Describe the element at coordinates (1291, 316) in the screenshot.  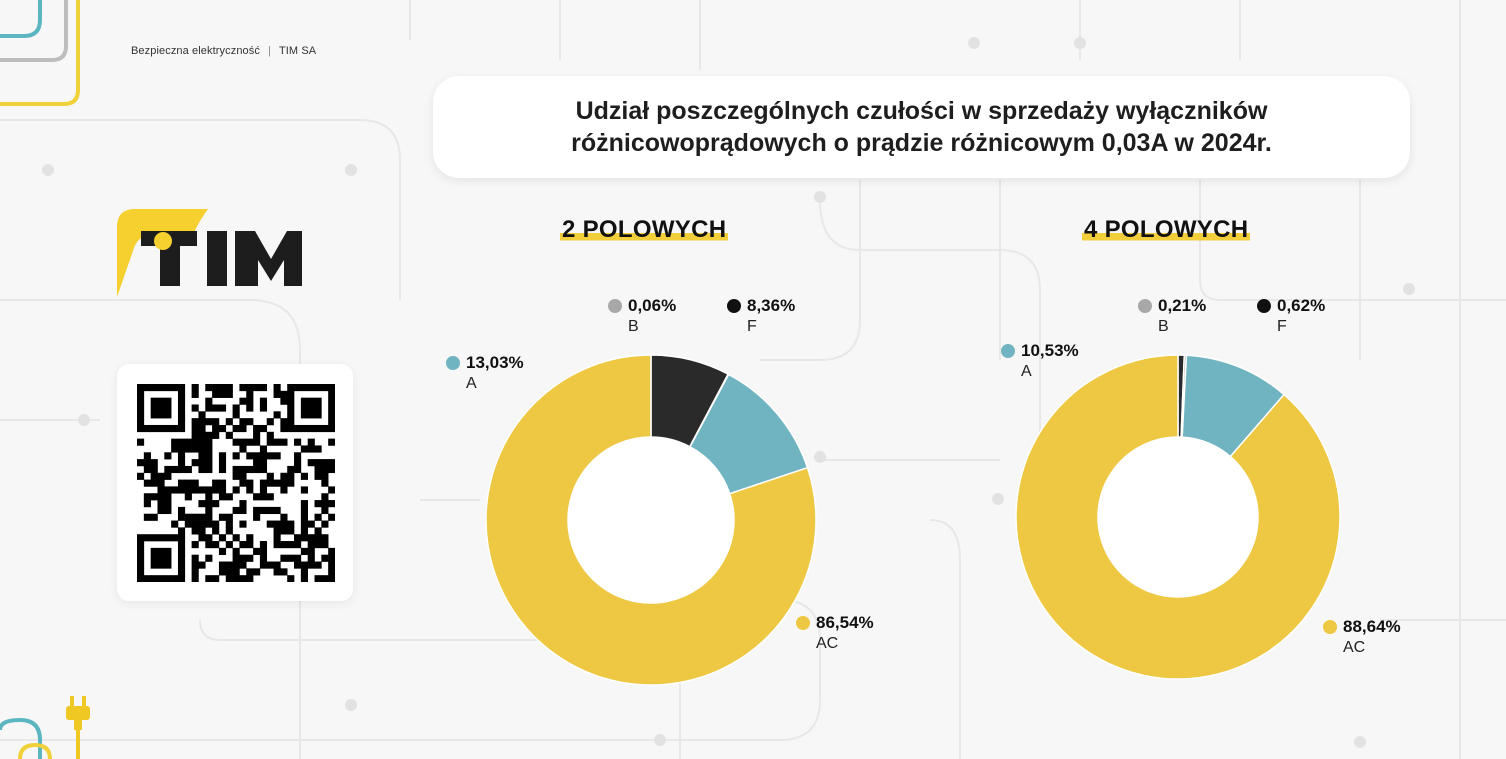
I see `chart-2-label-F: 0,62% F` at that location.